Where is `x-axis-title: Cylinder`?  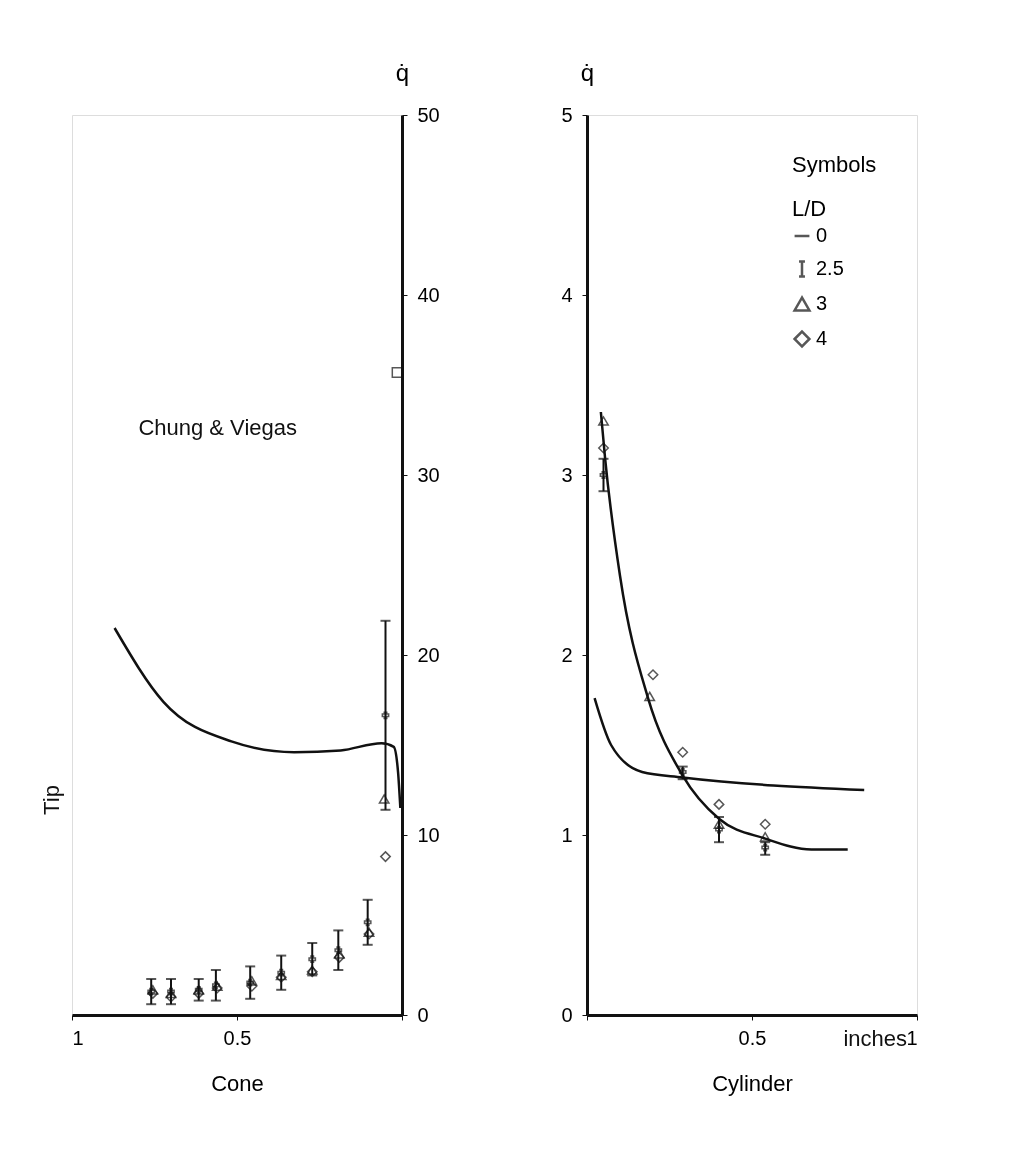 x-axis-title: Cylinder is located at coordinates (752, 1083).